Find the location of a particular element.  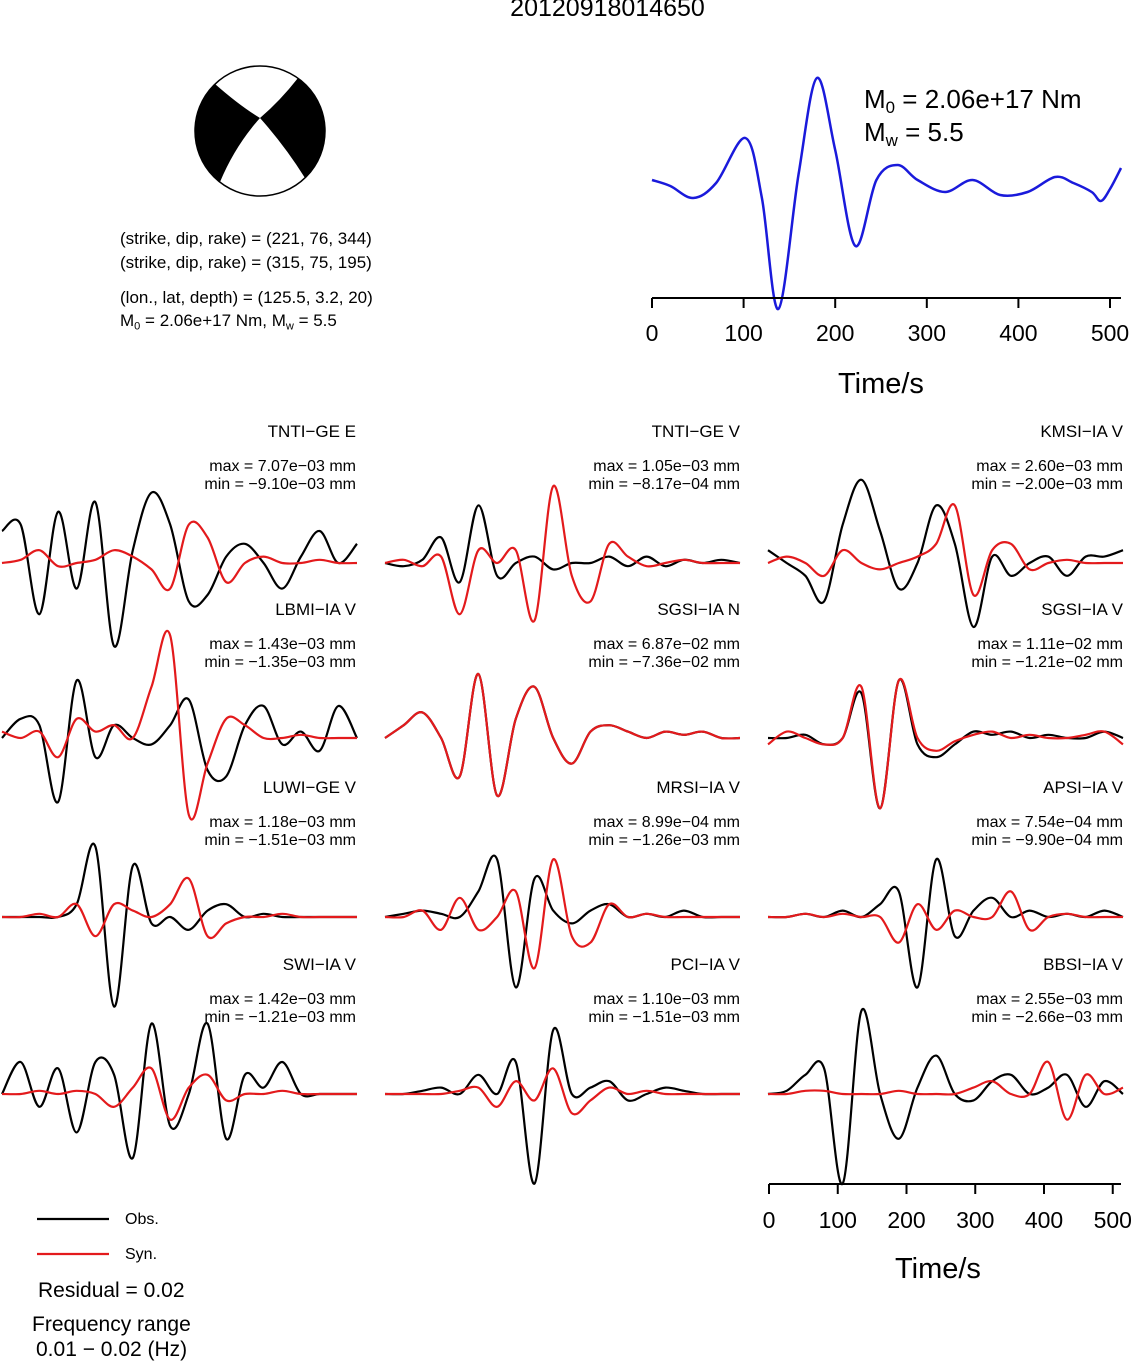

station-label: BBSI−IA V is located at coordinates (1083, 964).